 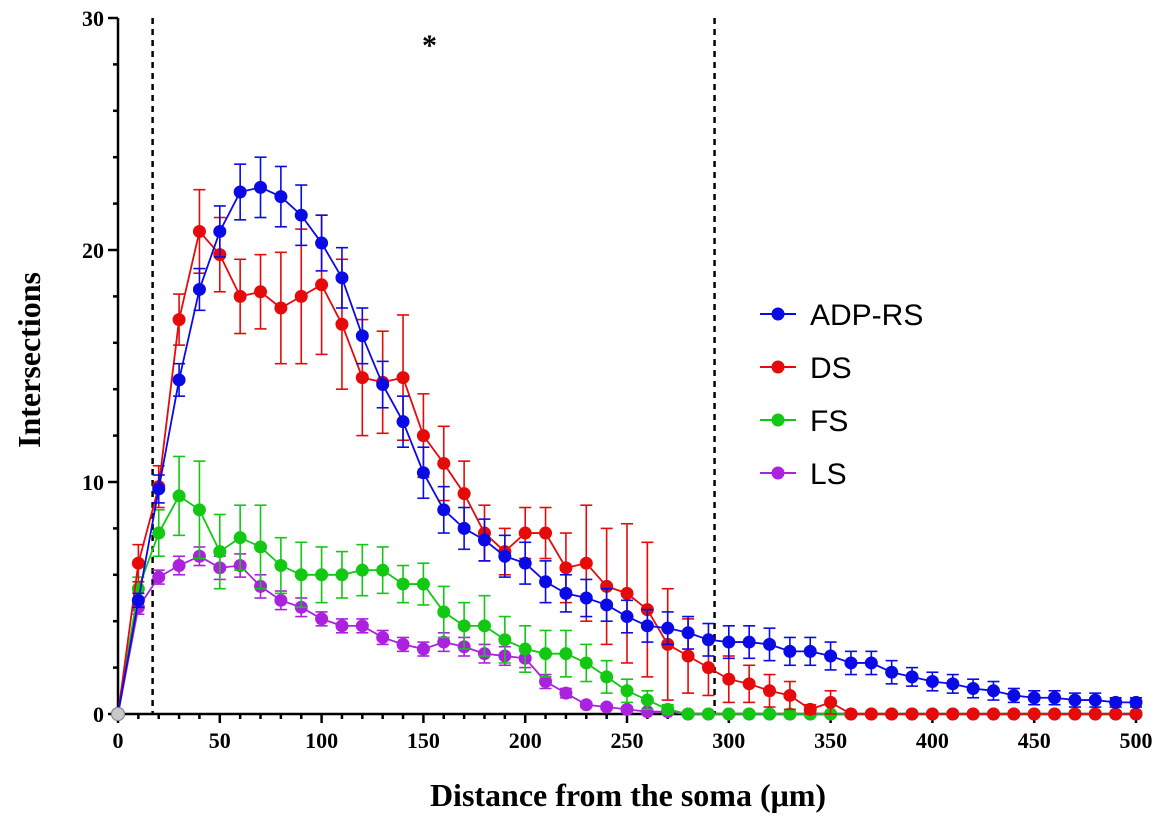 I want to click on x-tick-label: 500, so click(x=1136, y=740).